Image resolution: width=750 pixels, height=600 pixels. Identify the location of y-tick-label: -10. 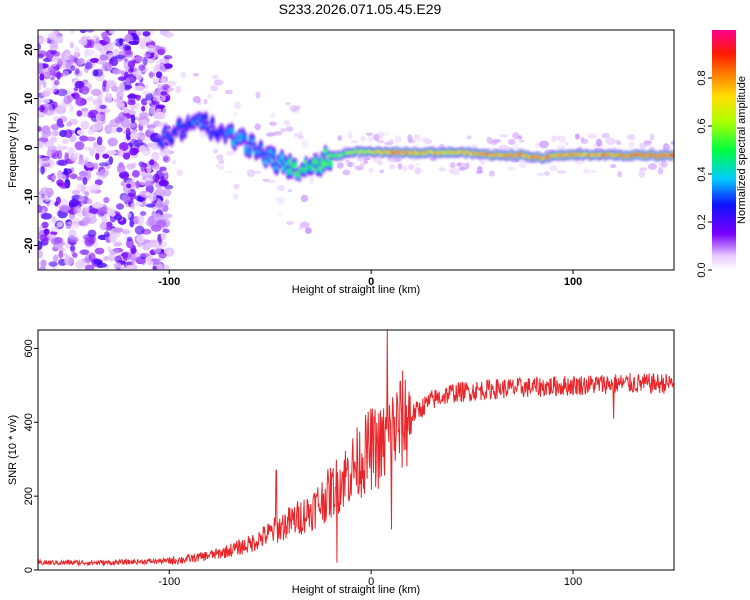
(29, 197).